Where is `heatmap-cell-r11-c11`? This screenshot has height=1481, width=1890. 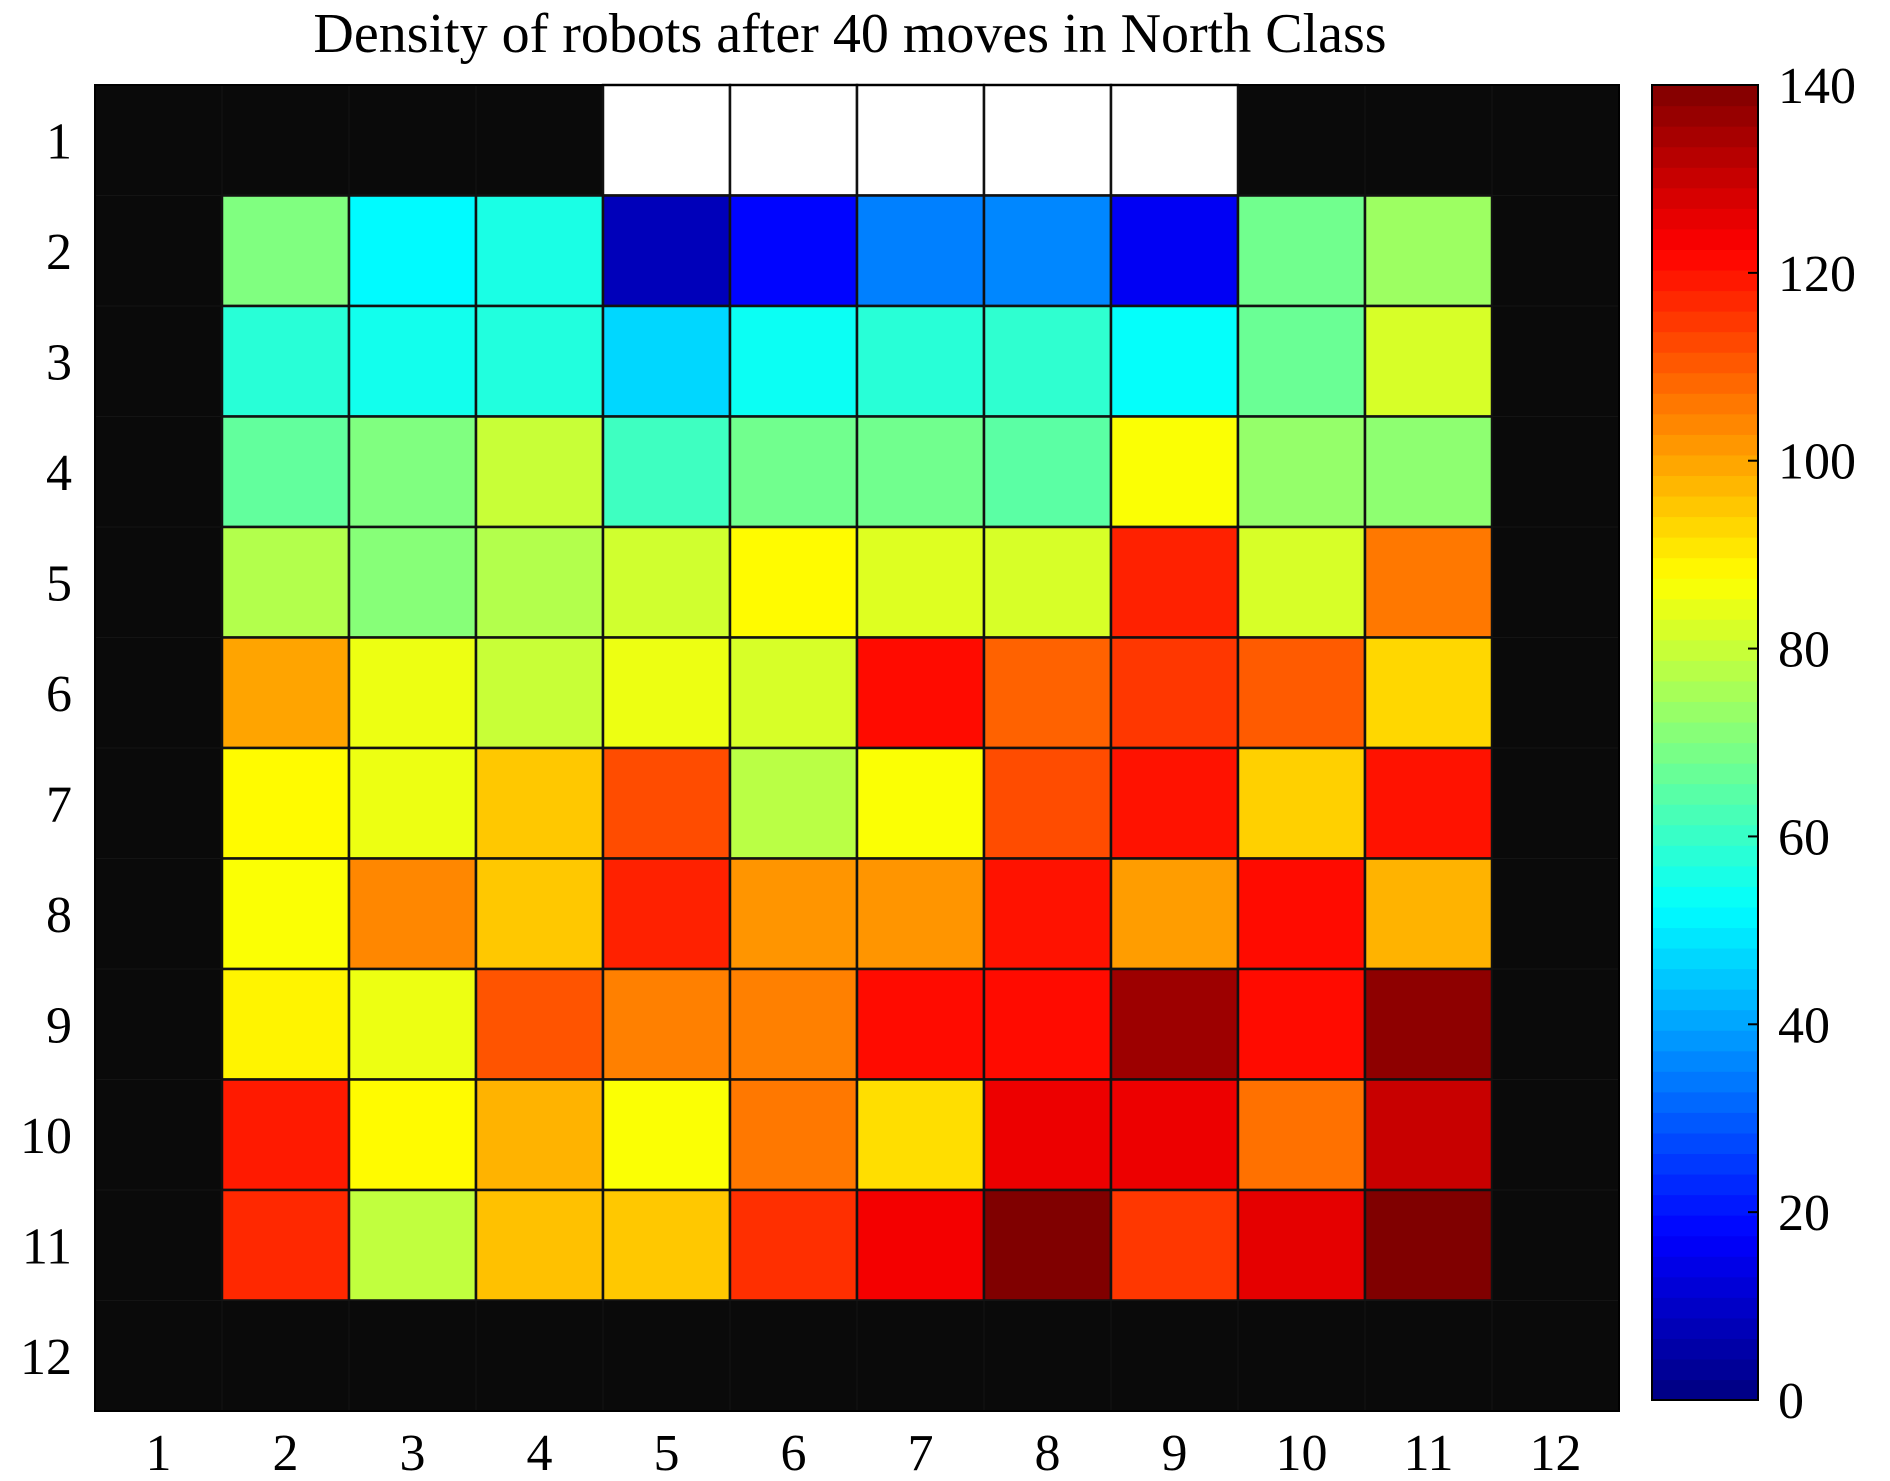 heatmap-cell-r11-c11 is located at coordinates (1428, 1245).